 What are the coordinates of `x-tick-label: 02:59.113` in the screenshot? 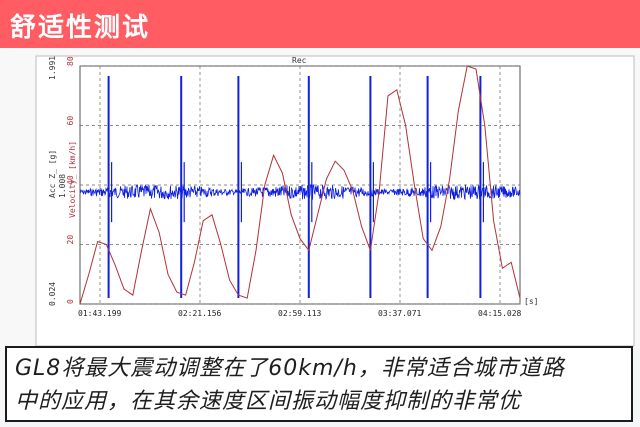 It's located at (300, 313).